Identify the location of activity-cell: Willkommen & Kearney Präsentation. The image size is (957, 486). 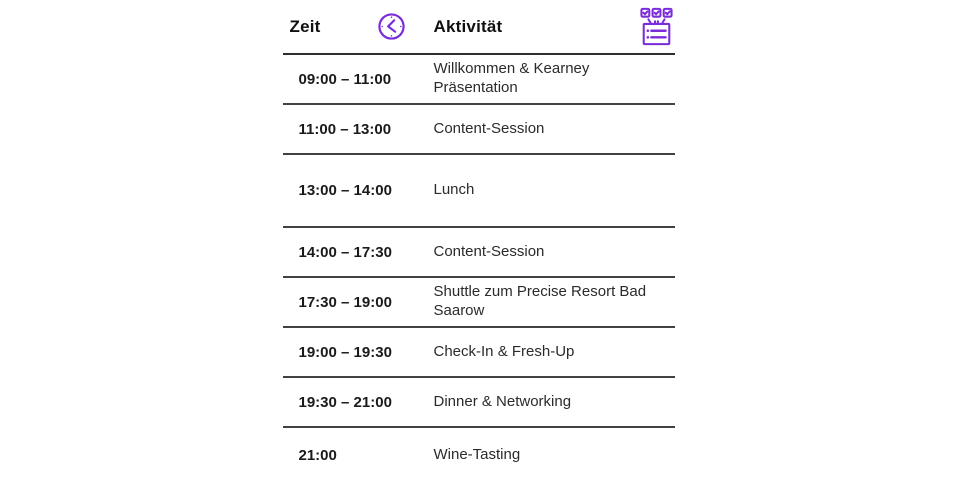
(511, 78).